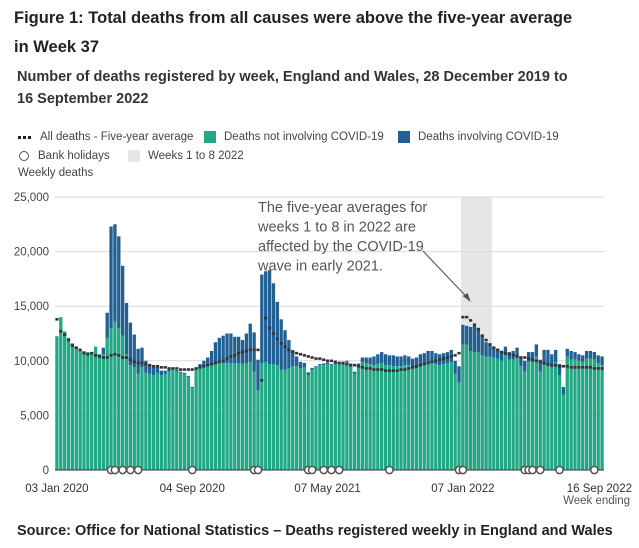 The image size is (639, 548). What do you see at coordinates (186, 156) in the screenshot?
I see `legend-weeks-shade: Weeks 1 to 8 2022` at bounding box center [186, 156].